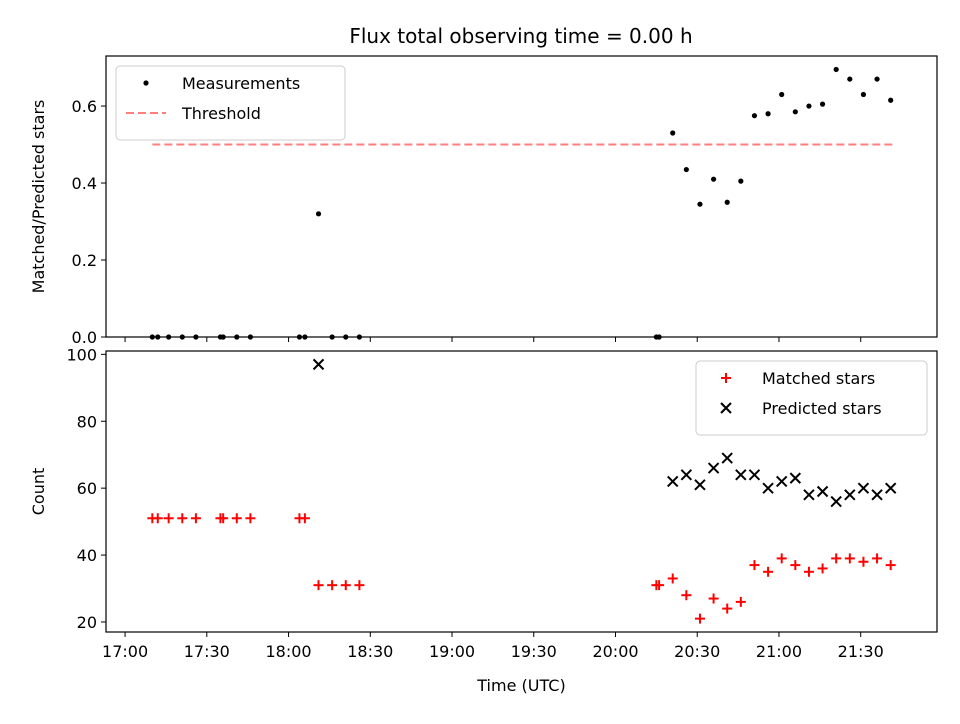  Describe the element at coordinates (207, 651) in the screenshot. I see `x-tick-label: 17:30` at that location.